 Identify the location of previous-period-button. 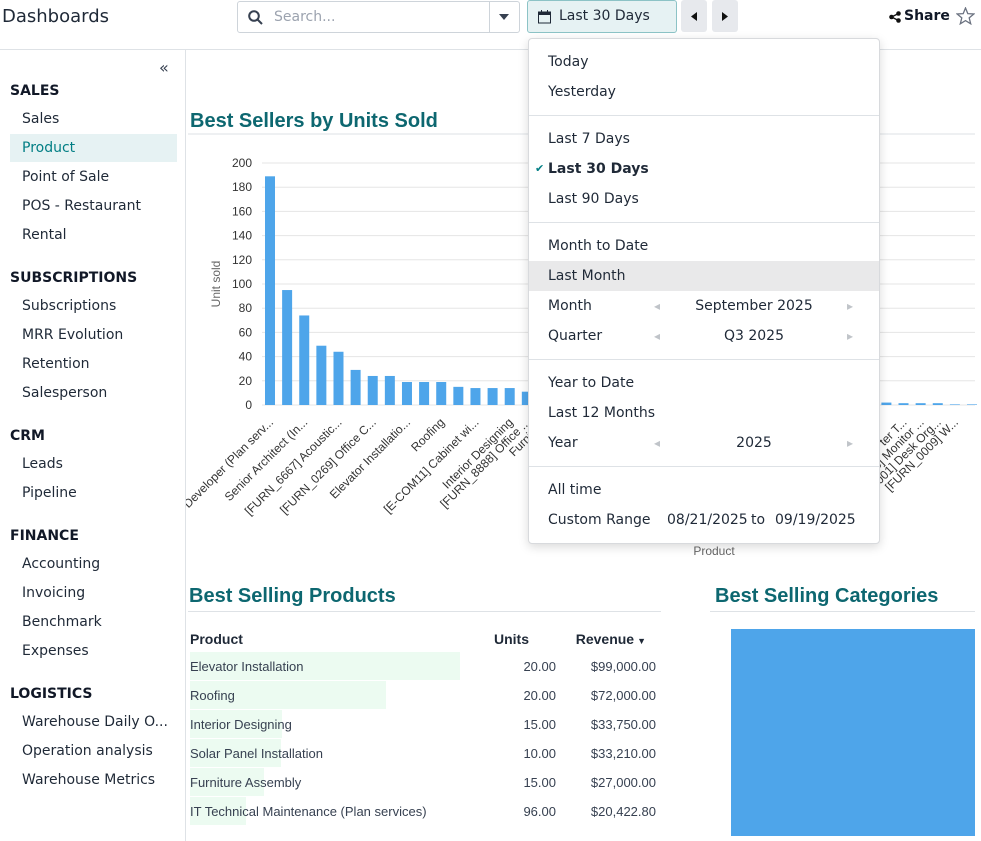
(694, 16).